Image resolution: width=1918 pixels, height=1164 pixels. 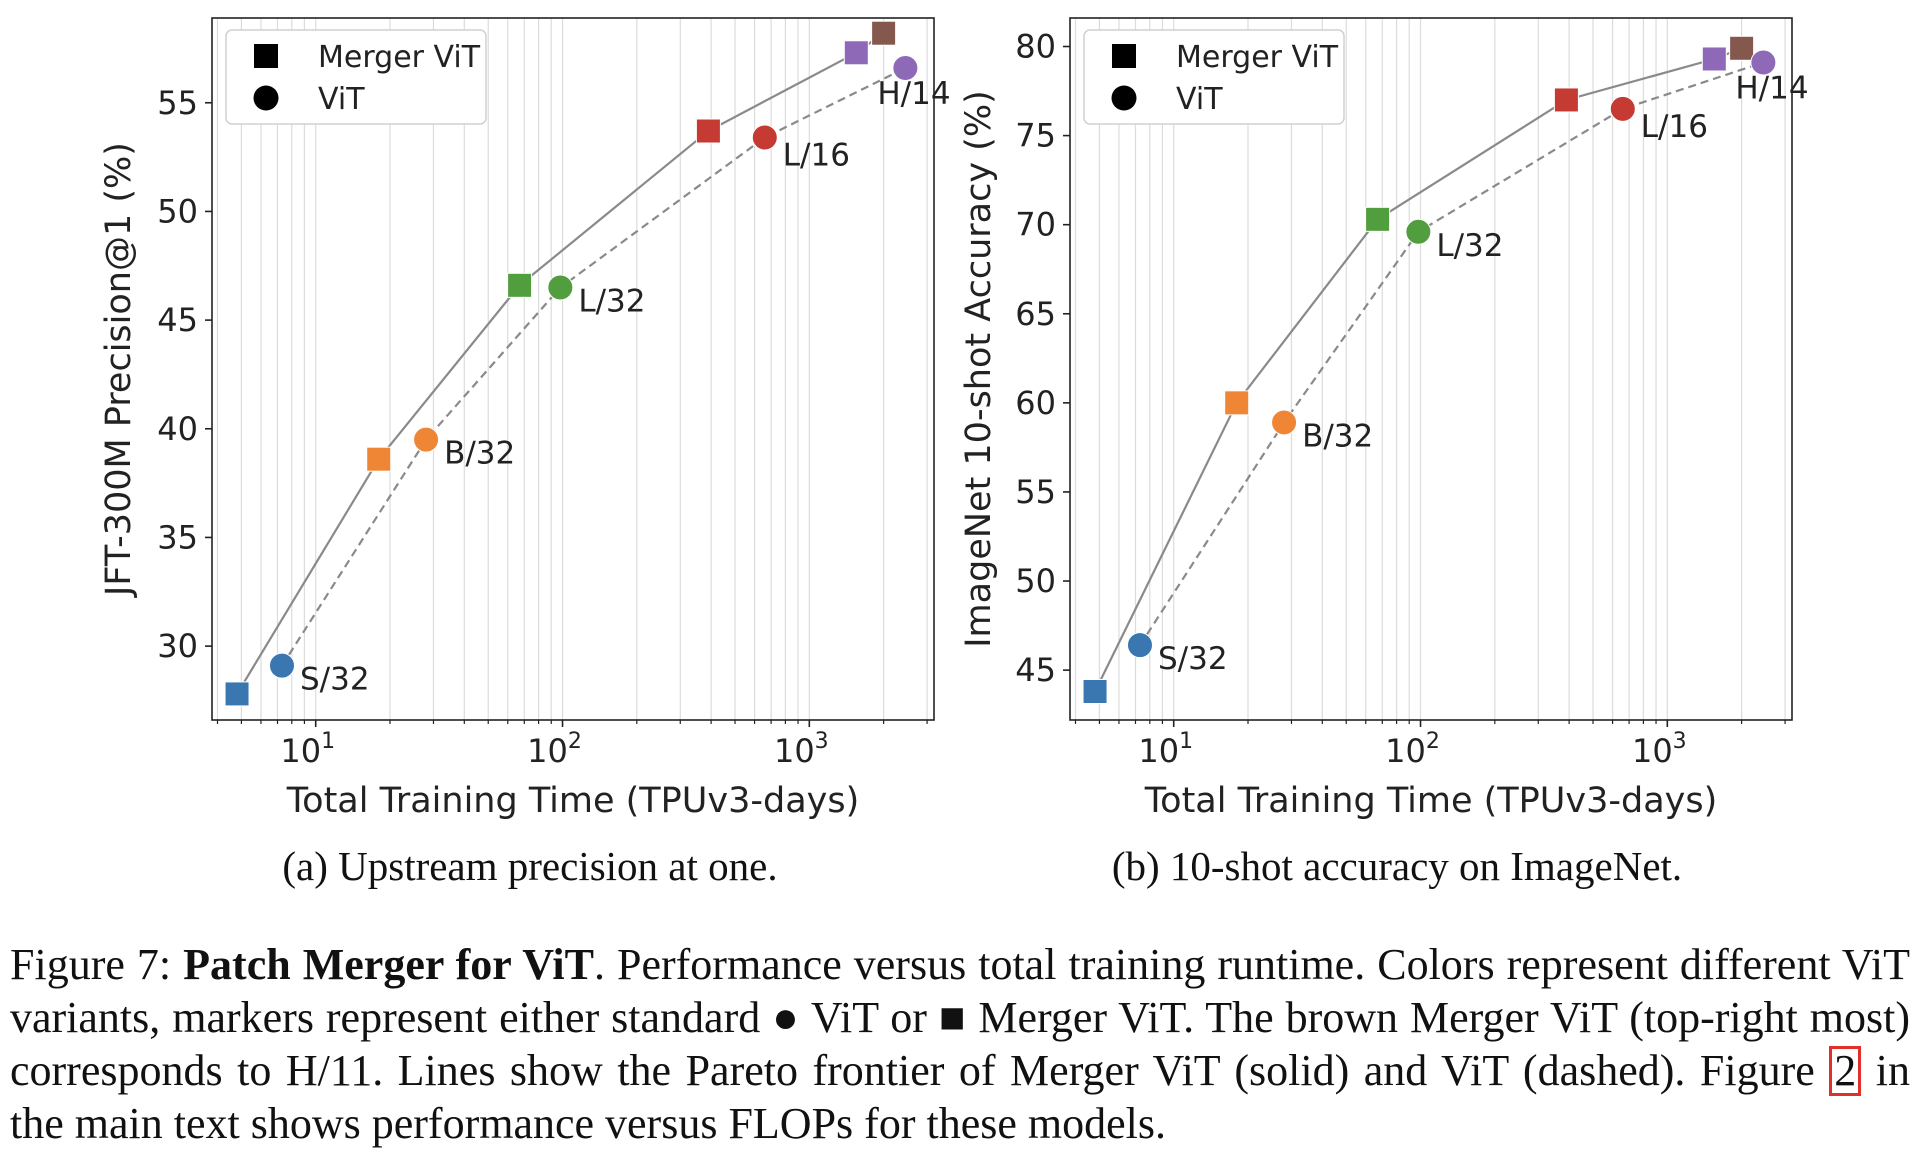 What do you see at coordinates (1035, 225) in the screenshot?
I see `y-tick-label: 70` at bounding box center [1035, 225].